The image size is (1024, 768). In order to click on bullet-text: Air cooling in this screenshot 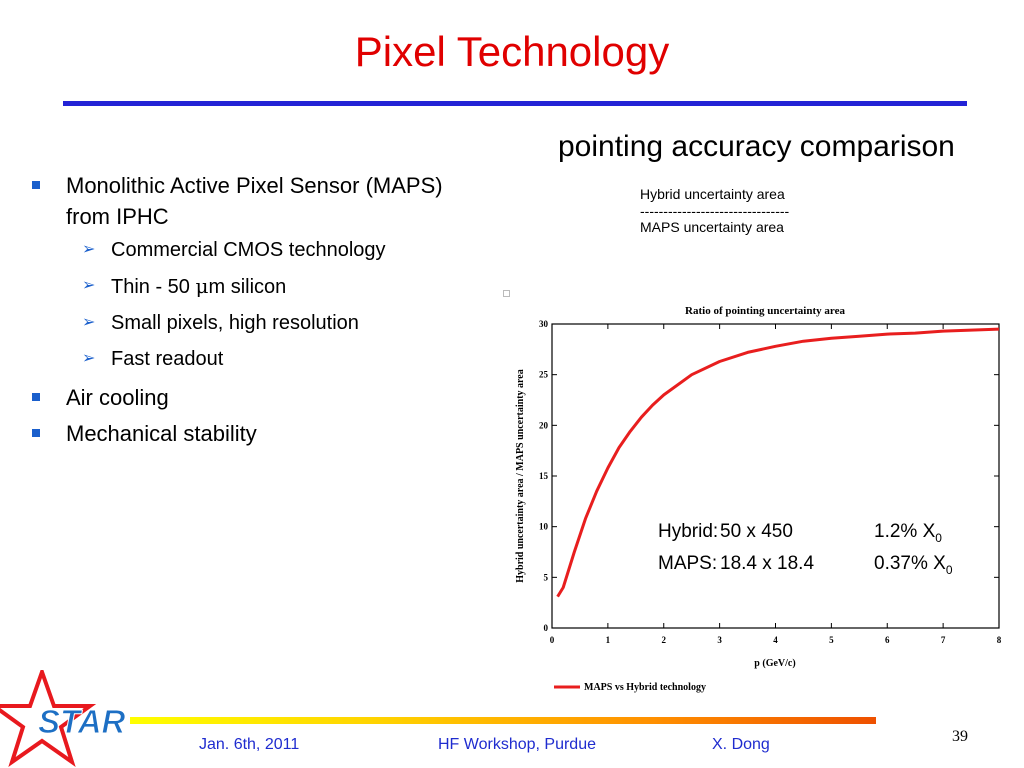, I will do `click(117, 397)`.